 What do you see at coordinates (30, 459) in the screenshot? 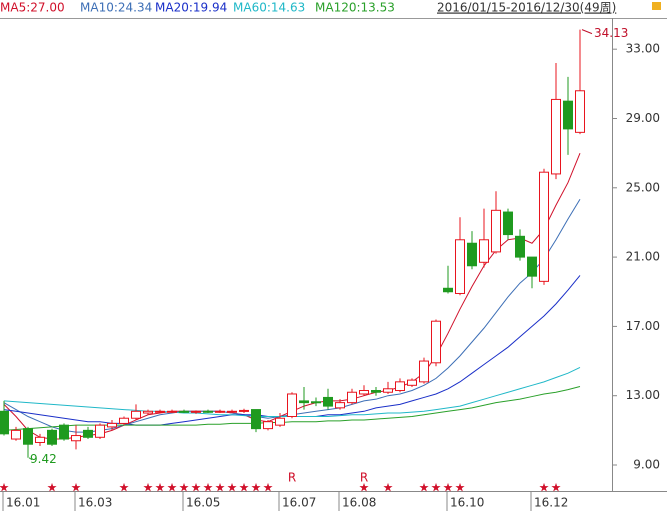
I see `min-pointer` at bounding box center [30, 459].